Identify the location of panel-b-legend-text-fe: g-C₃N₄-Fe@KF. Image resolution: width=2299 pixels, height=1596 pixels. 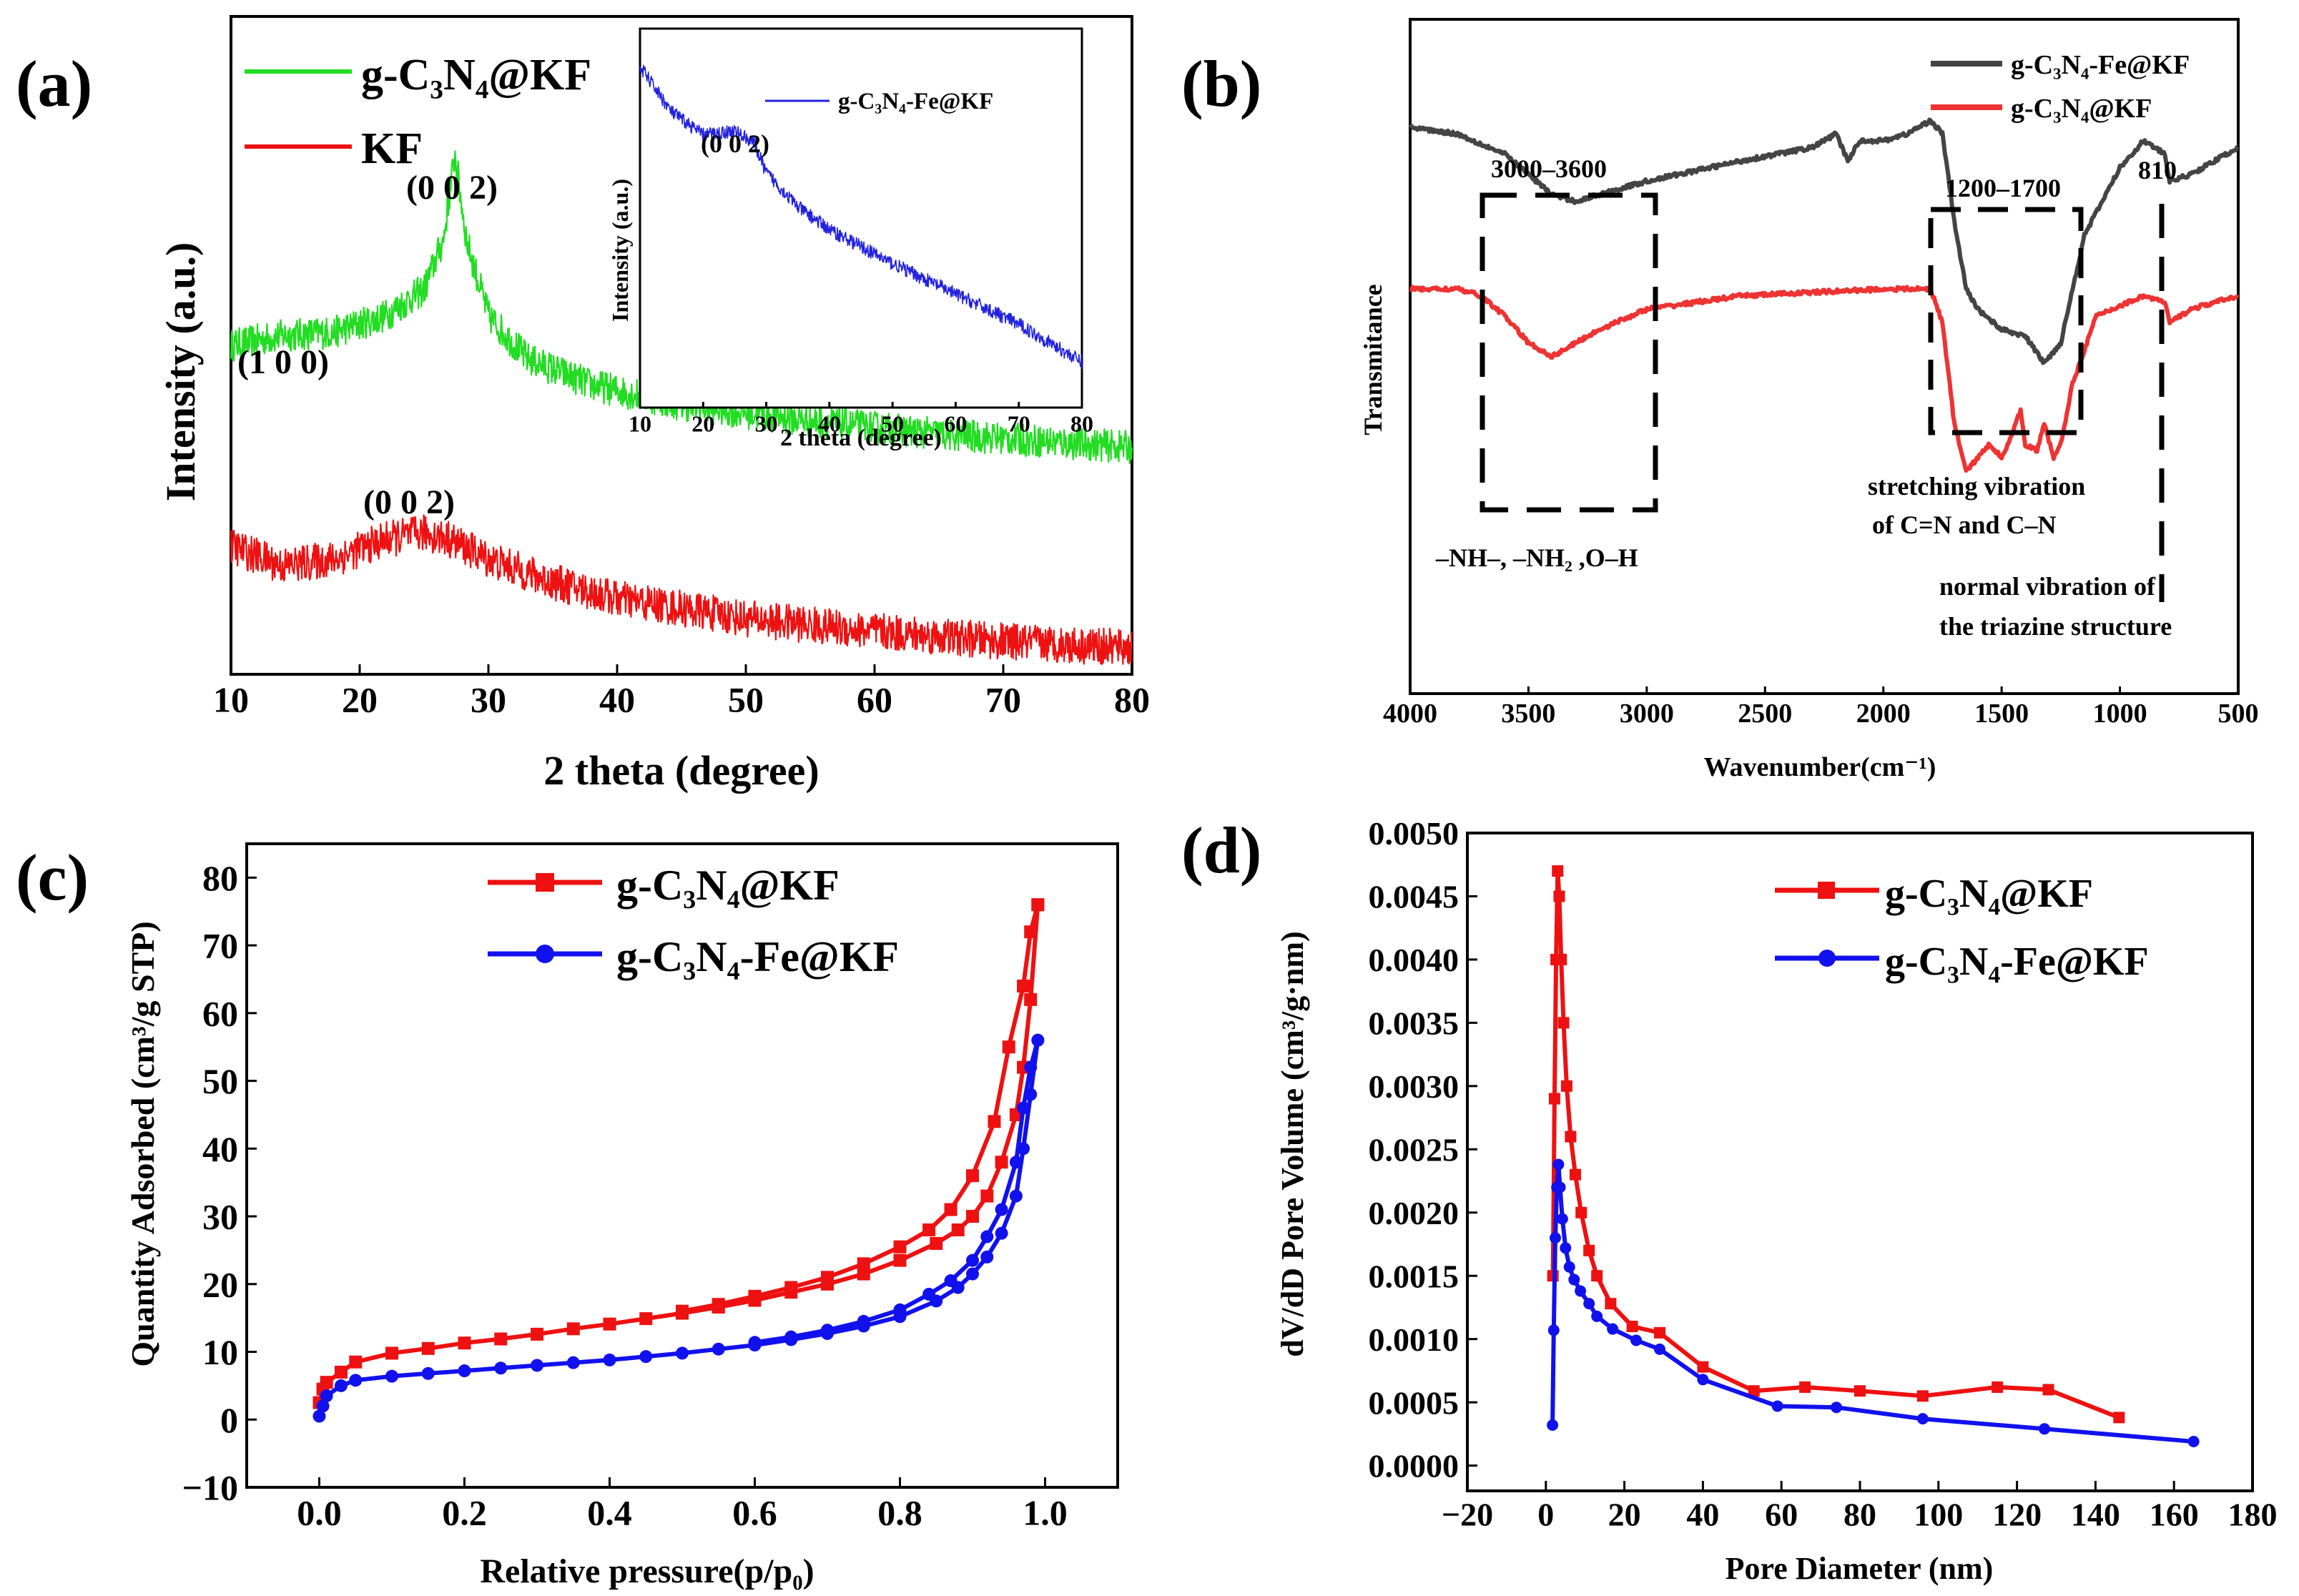
(2100, 65).